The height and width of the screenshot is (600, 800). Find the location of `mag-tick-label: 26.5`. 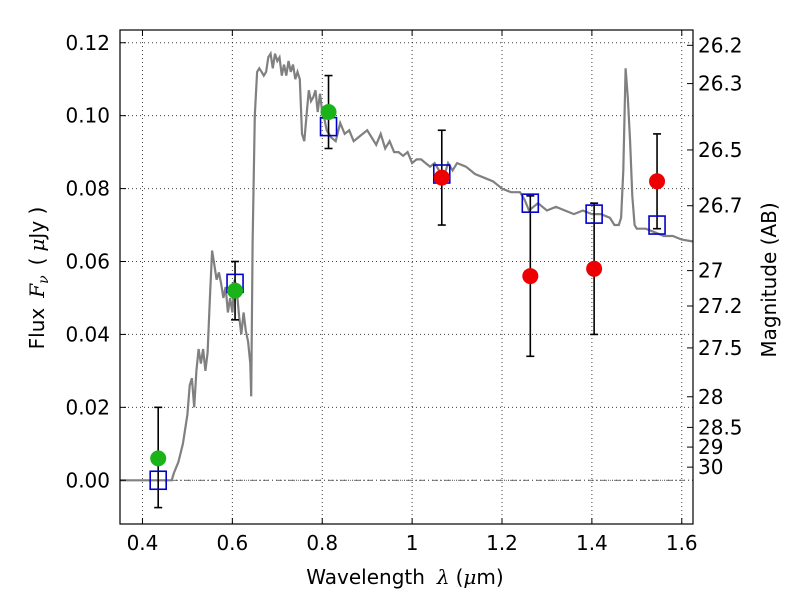

mag-tick-label: 26.5 is located at coordinates (720, 150).